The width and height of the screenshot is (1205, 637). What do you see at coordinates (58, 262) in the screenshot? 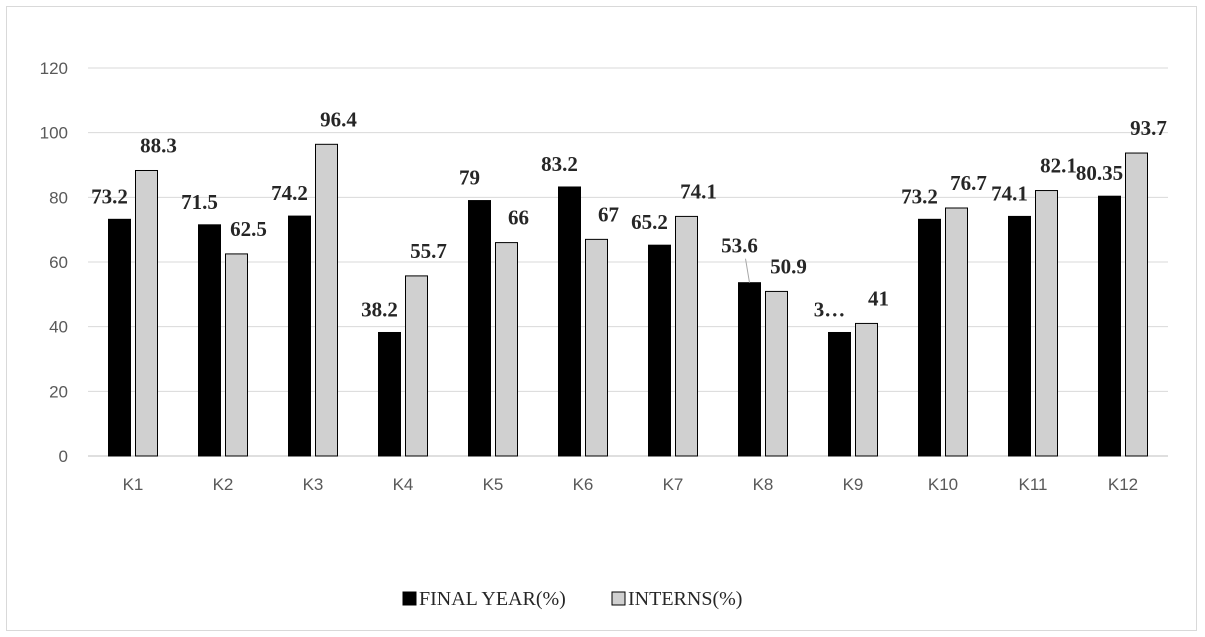
I see `y-tick-label: 60` at bounding box center [58, 262].